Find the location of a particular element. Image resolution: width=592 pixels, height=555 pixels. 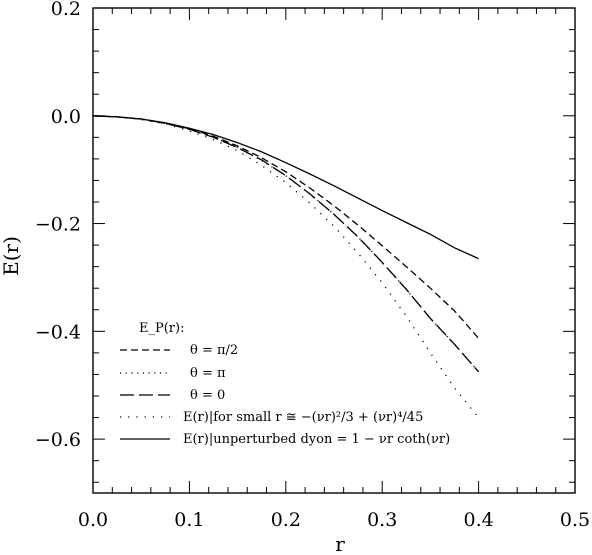

legend-label-5: E(r)|unperturbed dyon = 1 − νr coth(νr) is located at coordinates (316, 439).